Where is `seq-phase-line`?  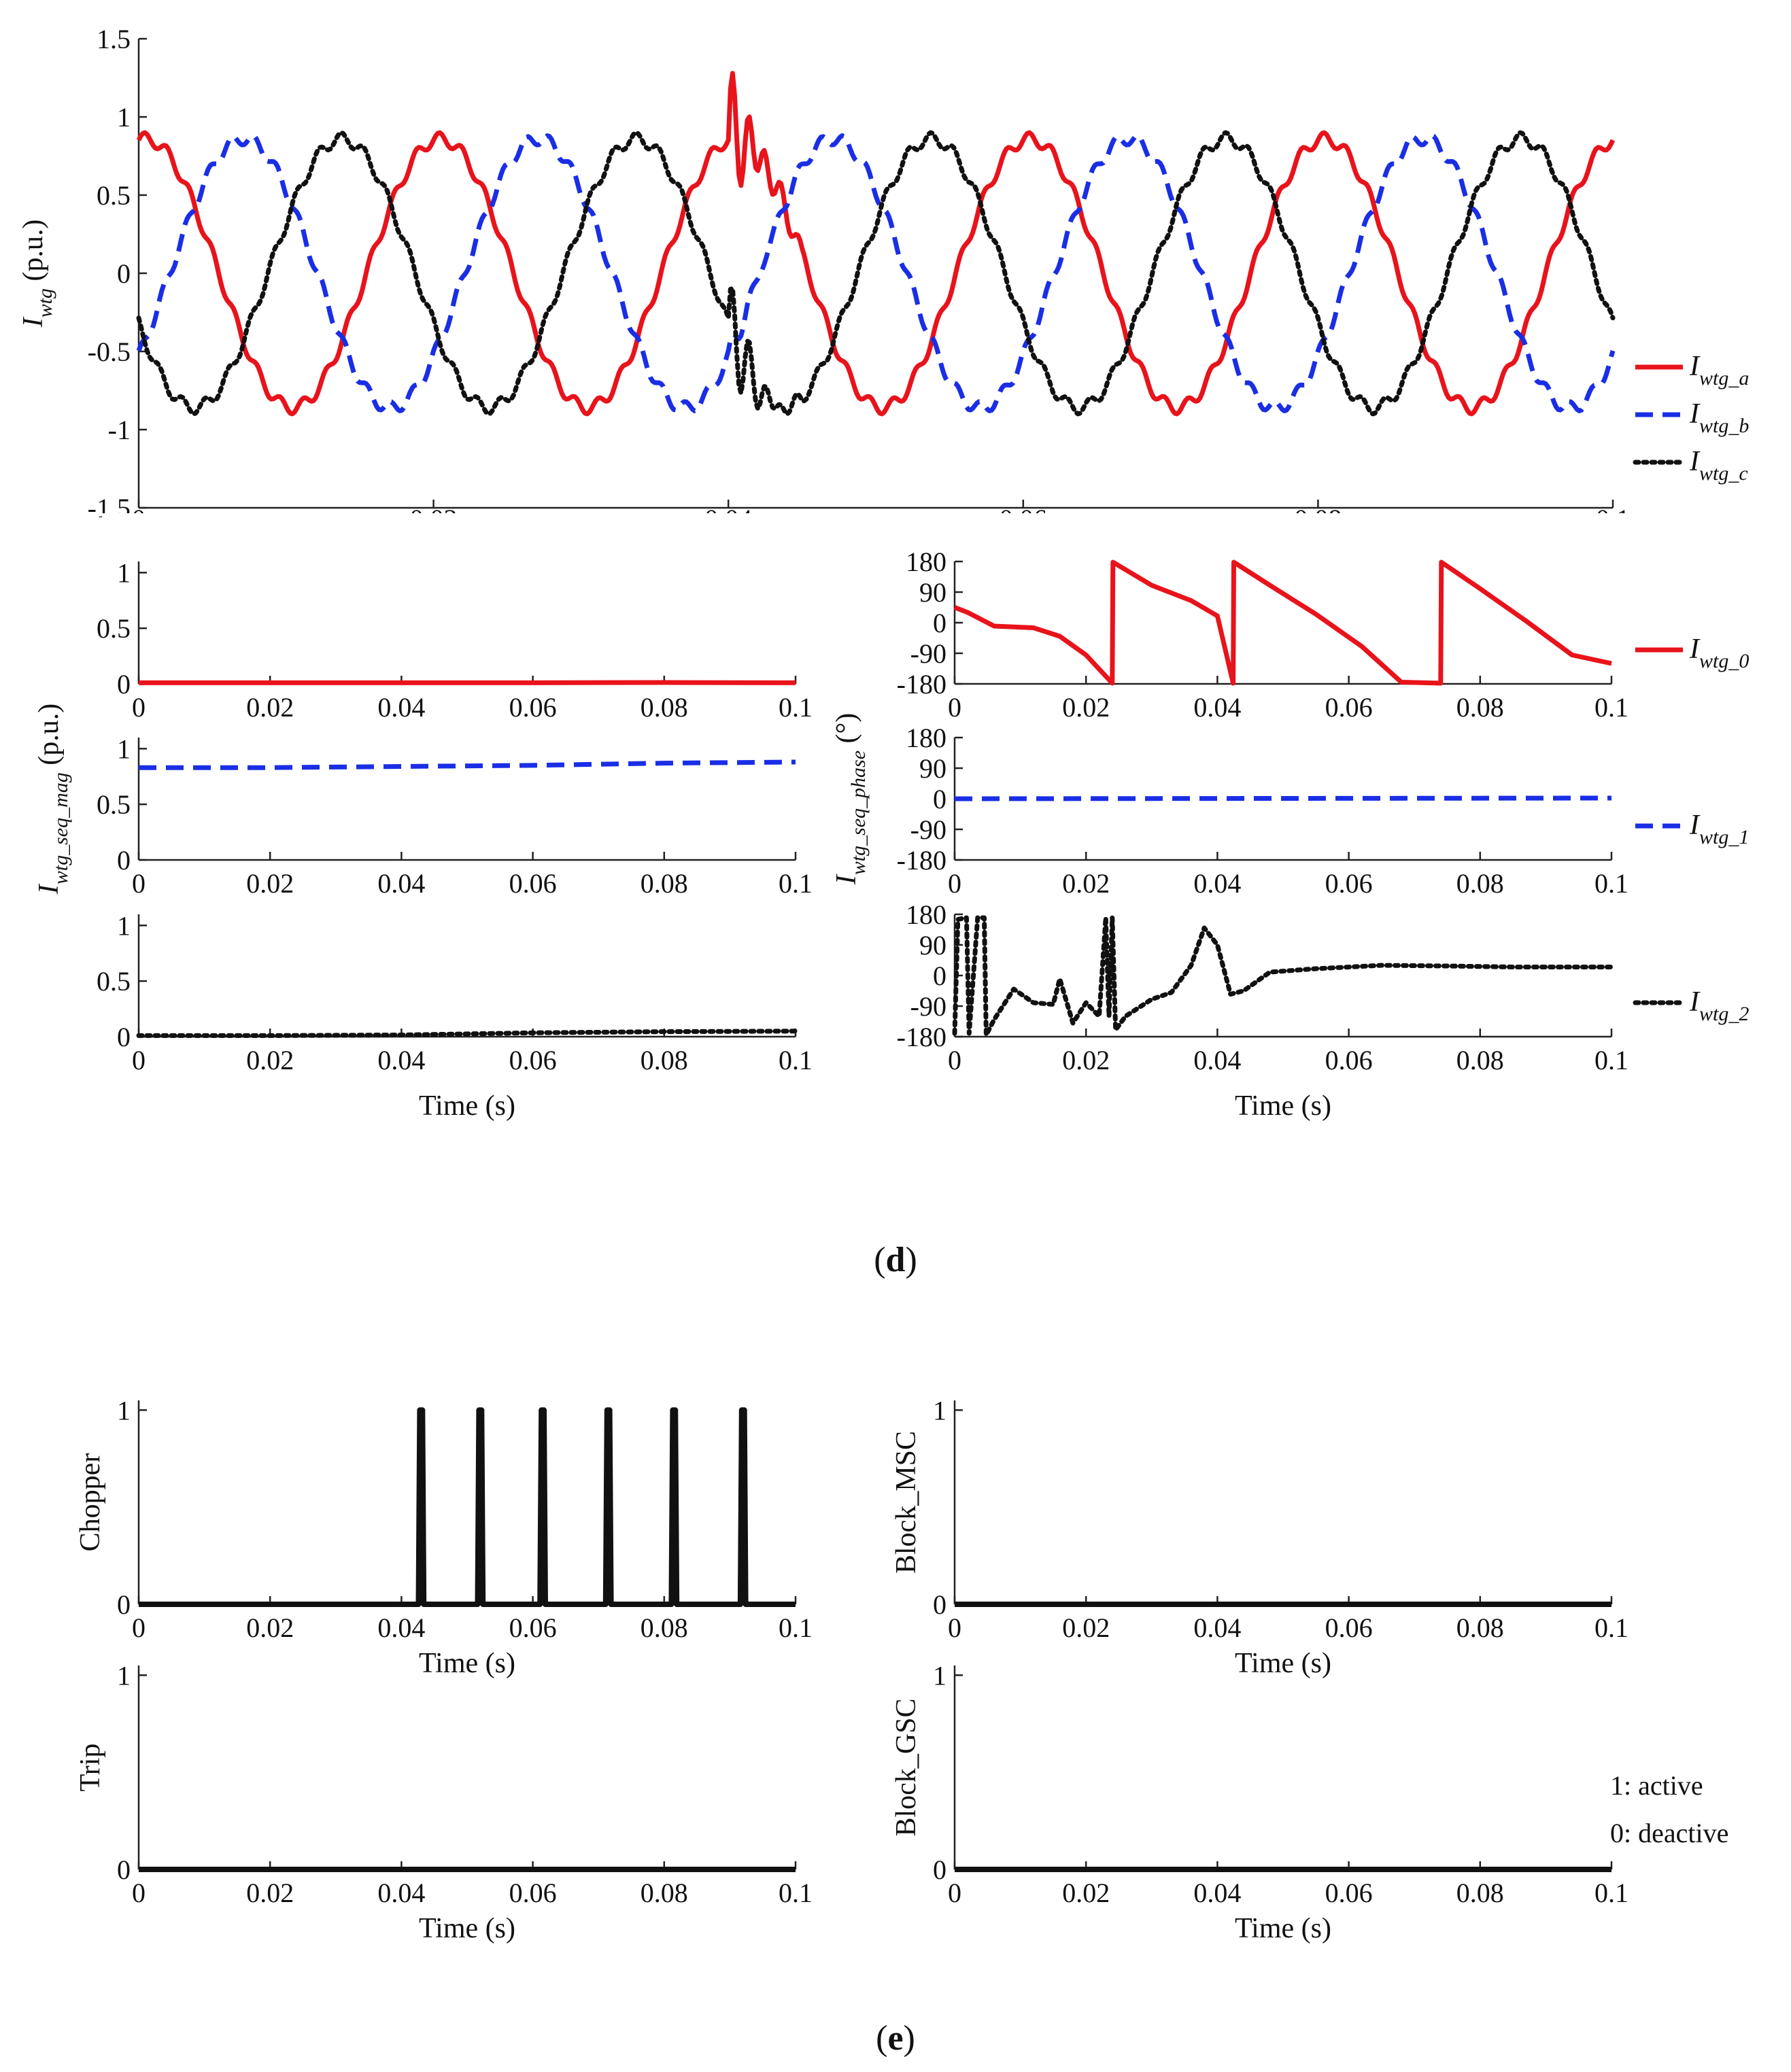
seq-phase-line is located at coordinates (1283, 798).